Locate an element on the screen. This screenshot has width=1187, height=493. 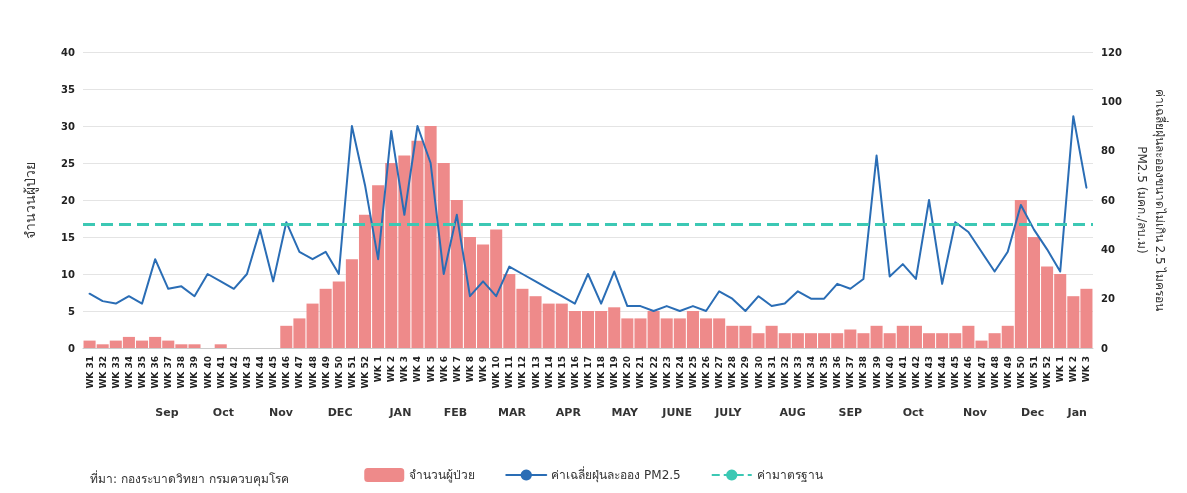
x-tick-label: WK 10 is located at coordinates (496, 372).